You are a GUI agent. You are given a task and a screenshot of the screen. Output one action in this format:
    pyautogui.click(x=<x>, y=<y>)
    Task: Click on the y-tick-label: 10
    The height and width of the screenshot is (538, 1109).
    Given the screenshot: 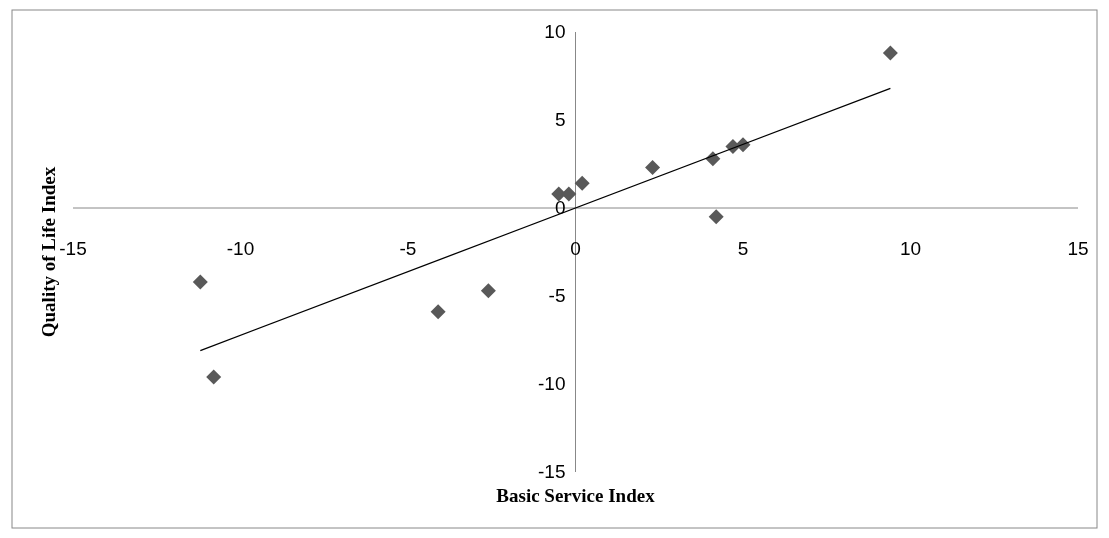 What is the action you would take?
    pyautogui.click(x=555, y=31)
    